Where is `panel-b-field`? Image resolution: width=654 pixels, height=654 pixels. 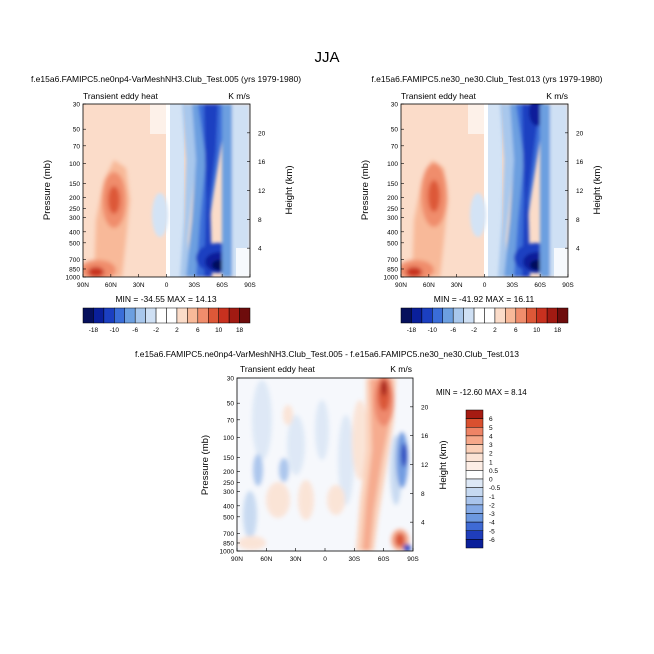 panel-b-field is located at coordinates (484, 190).